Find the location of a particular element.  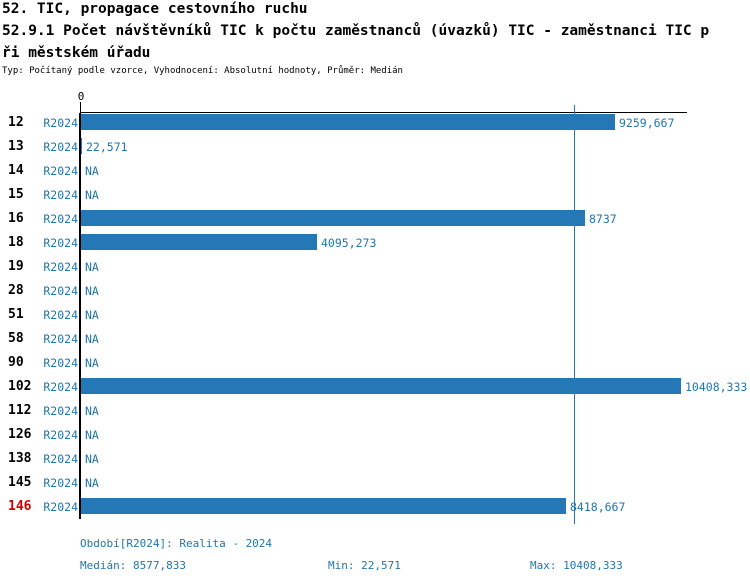

row-value-label-90: NA is located at coordinates (92, 363).